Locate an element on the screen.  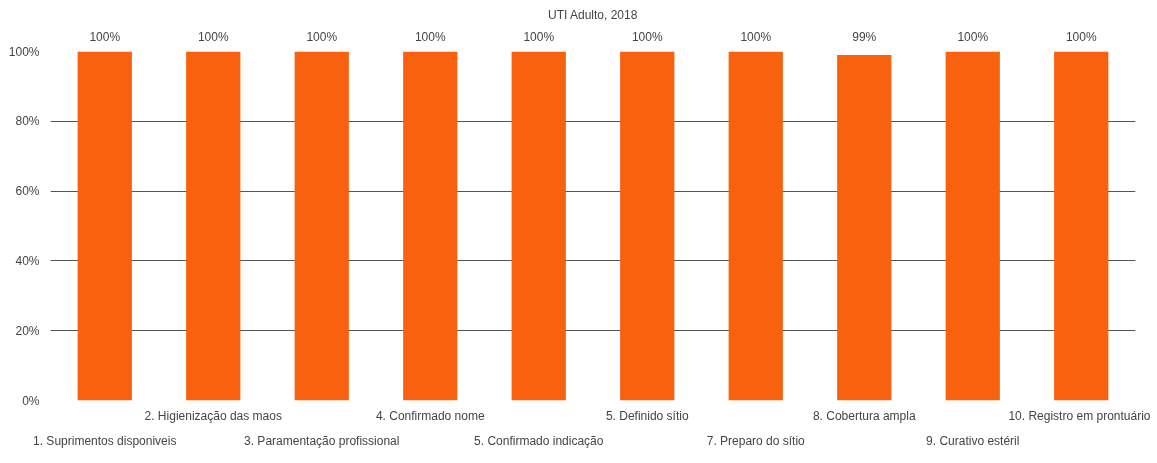
y-tick-label: 100% is located at coordinates (24, 51).